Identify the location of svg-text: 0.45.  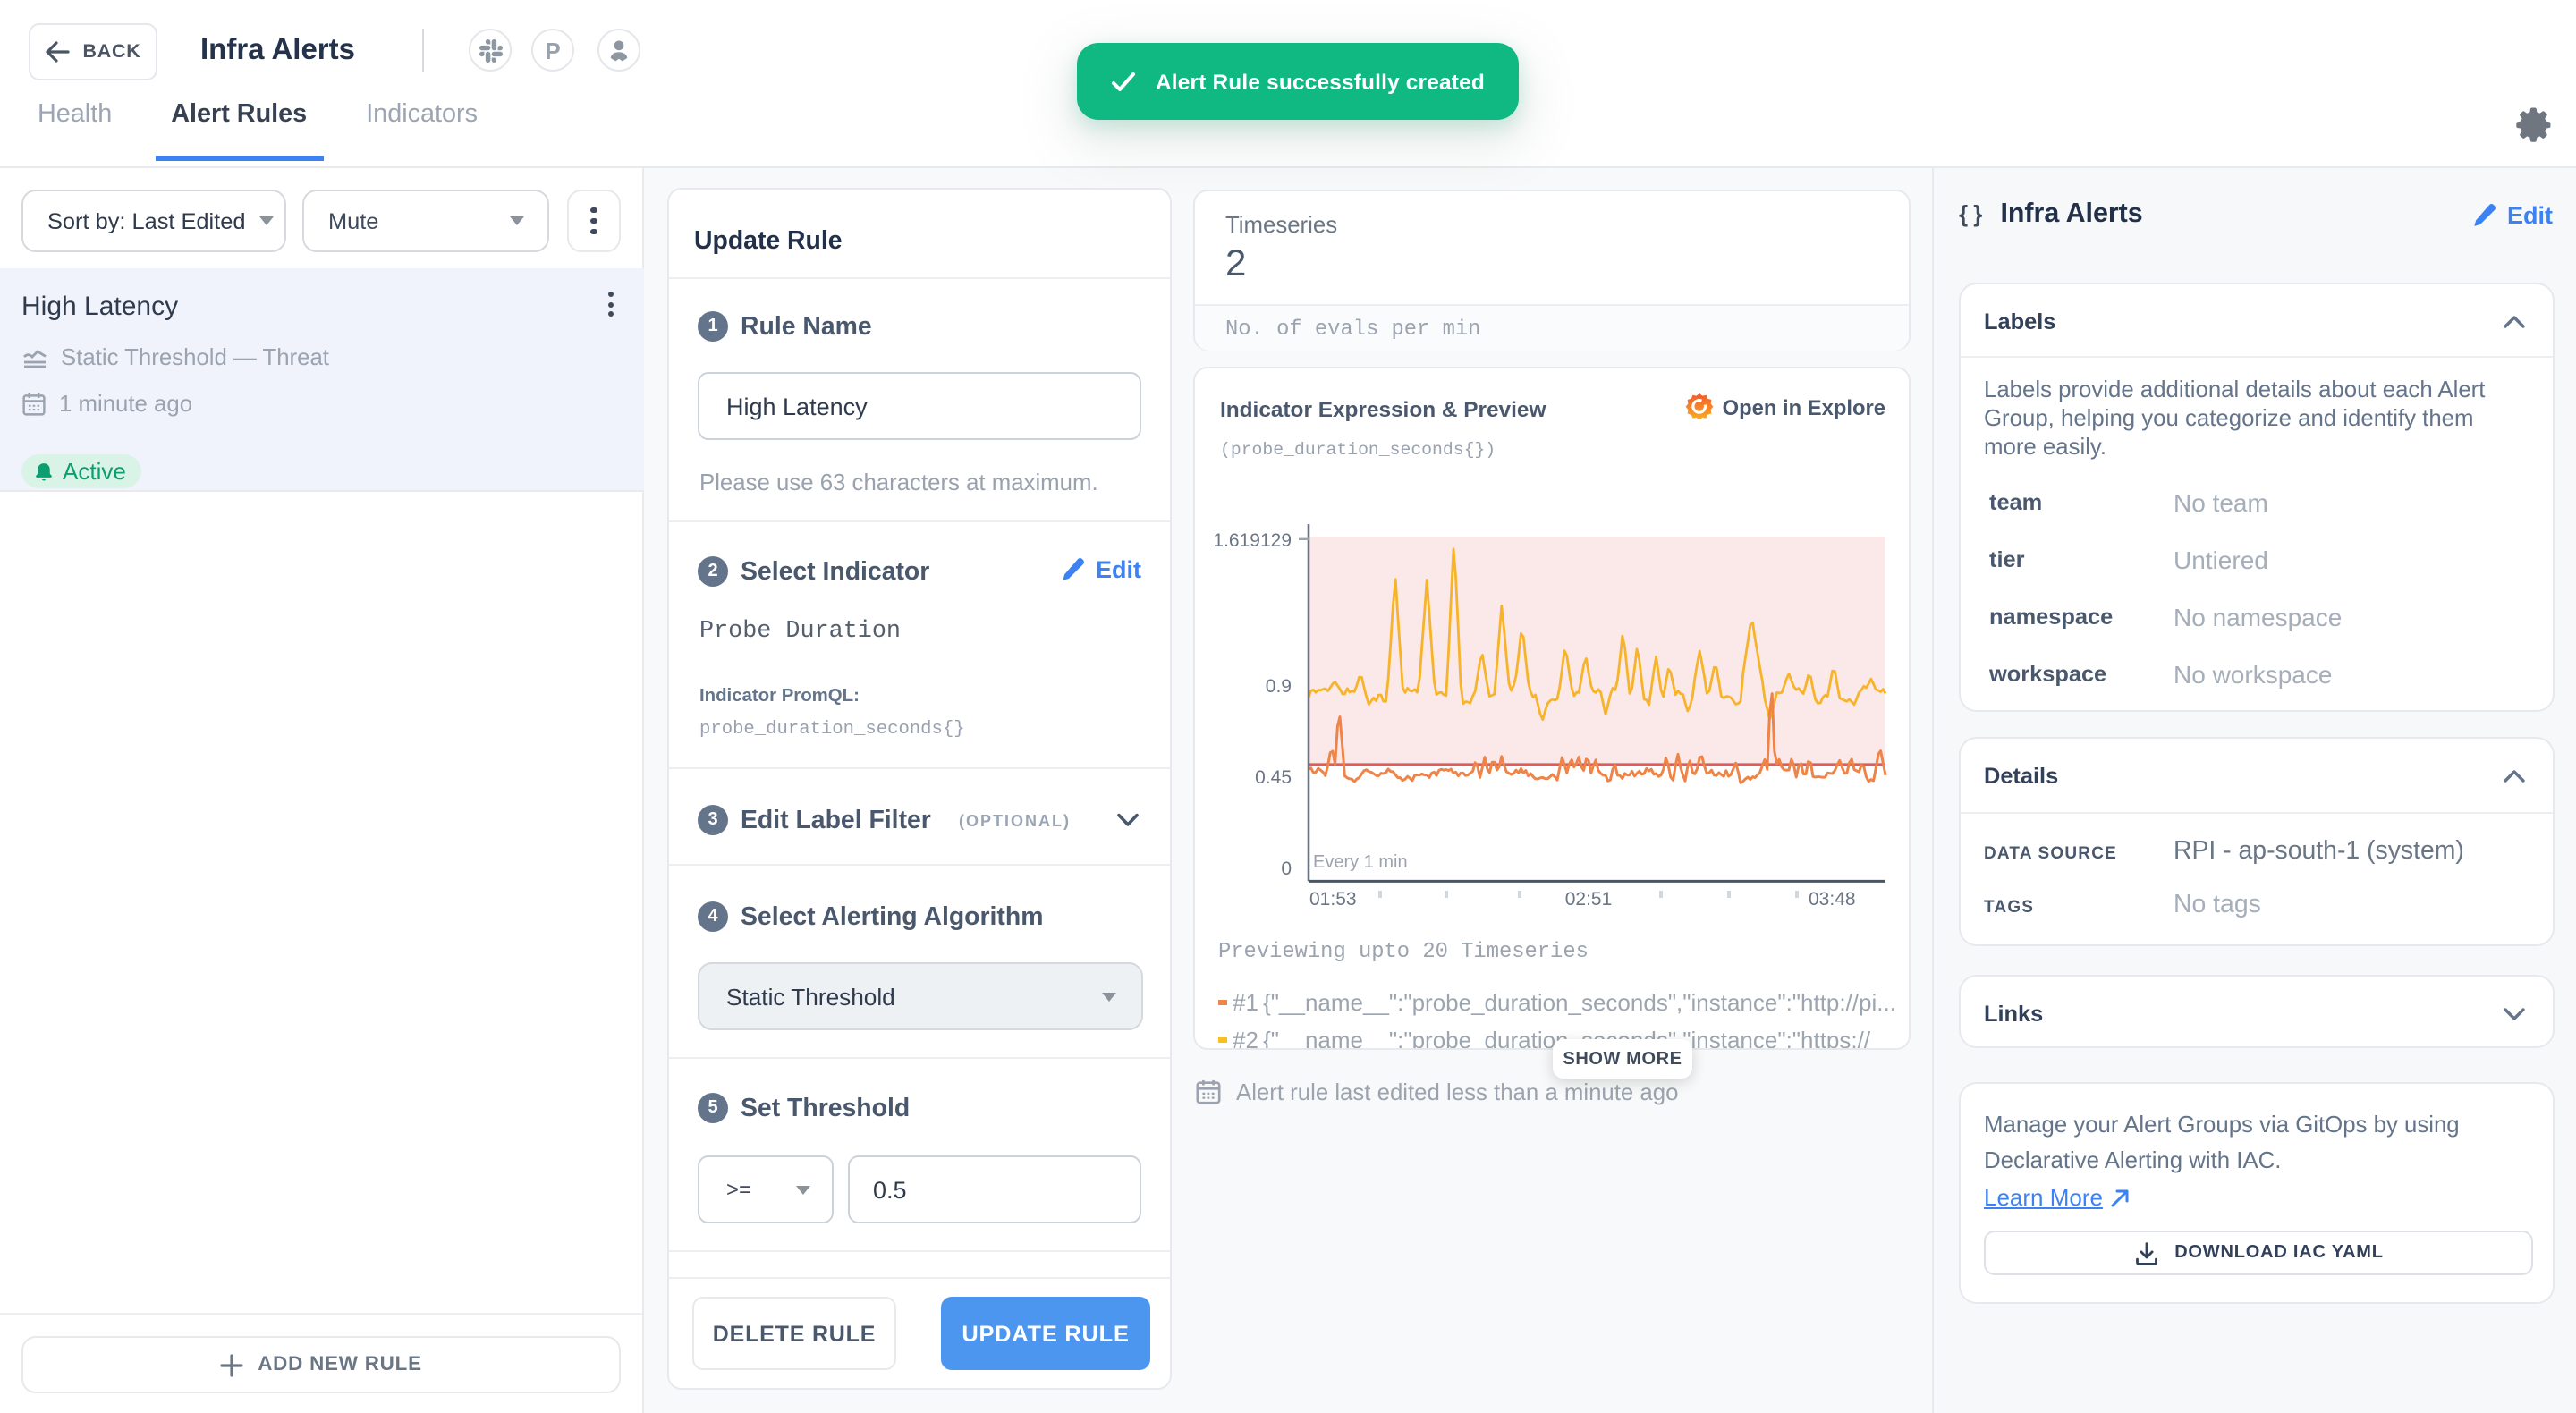
(1273, 777).